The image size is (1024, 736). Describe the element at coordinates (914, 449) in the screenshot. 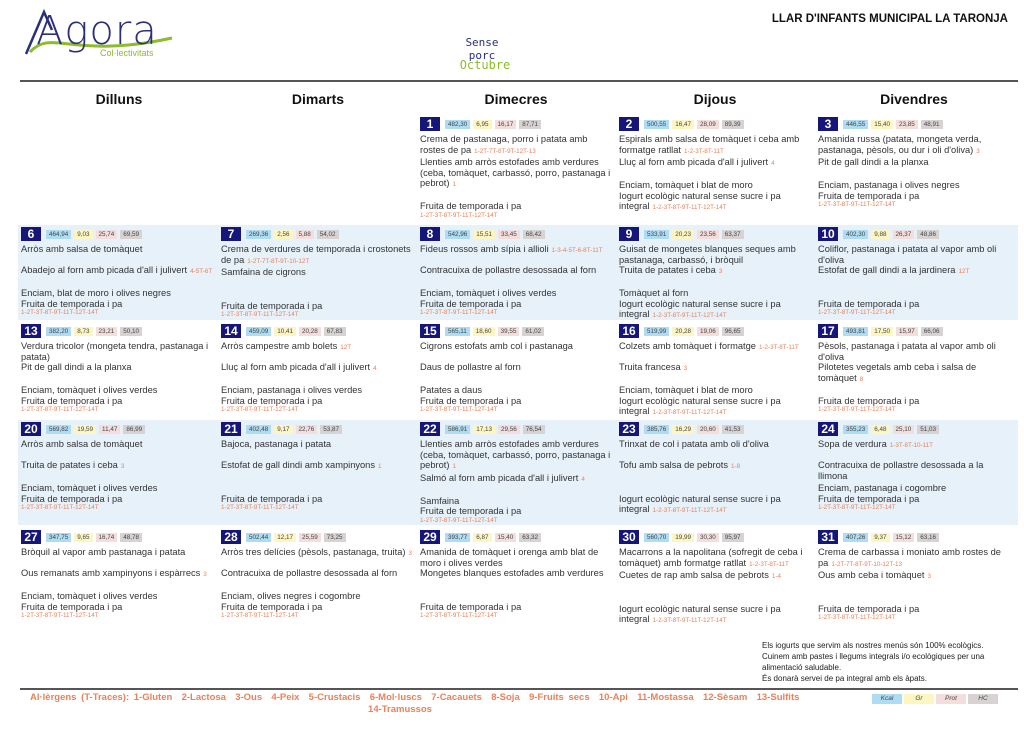

I see `dish-first: Sopa de verdura 1-3T-8T-10-11T` at that location.